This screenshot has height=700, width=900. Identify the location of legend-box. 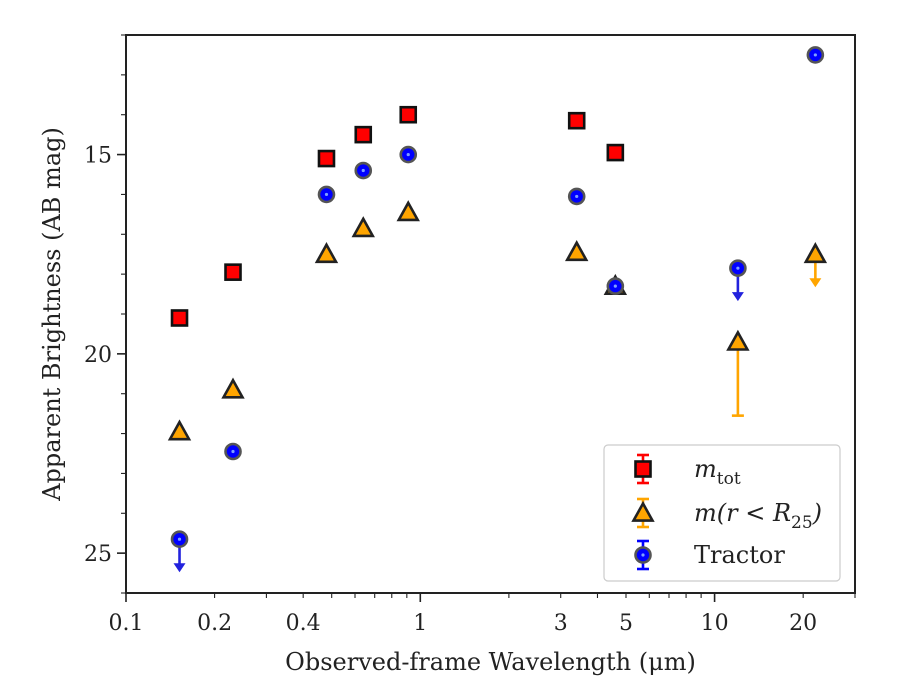
(722, 513).